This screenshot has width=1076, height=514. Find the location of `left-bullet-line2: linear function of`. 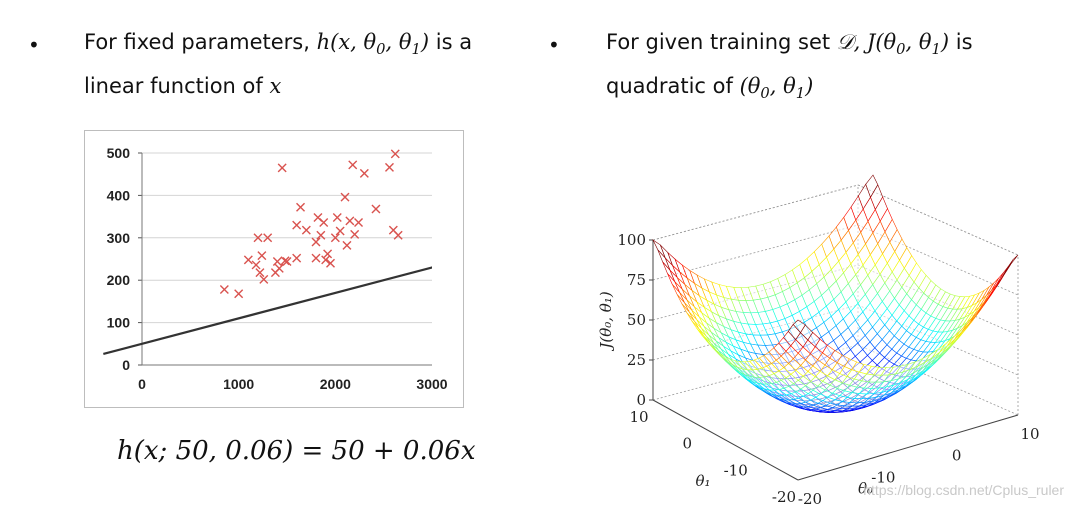

left-bullet-line2: linear function of is located at coordinates (173, 86).